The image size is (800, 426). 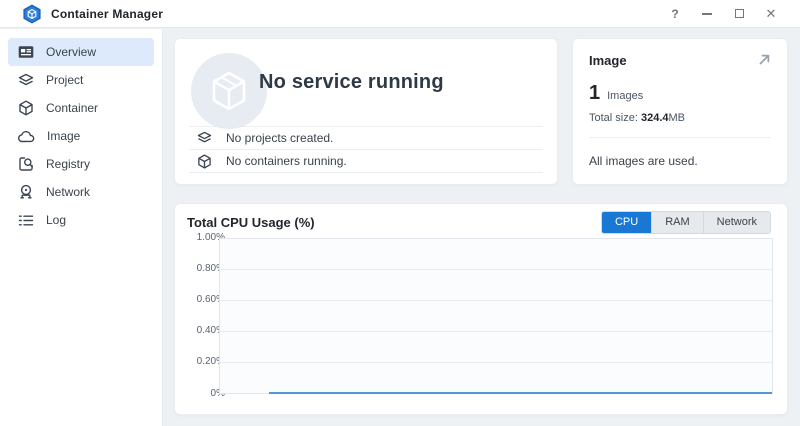 What do you see at coordinates (613, 118) in the screenshot?
I see `total-size-label: Total size:` at bounding box center [613, 118].